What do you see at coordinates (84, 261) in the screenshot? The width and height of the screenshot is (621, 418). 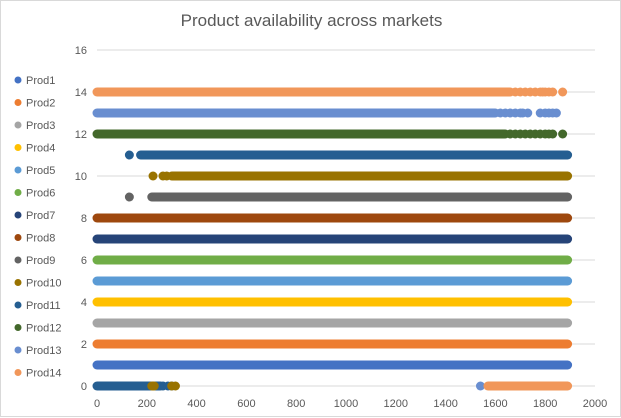 I see `y-tick-label: 6` at bounding box center [84, 261].